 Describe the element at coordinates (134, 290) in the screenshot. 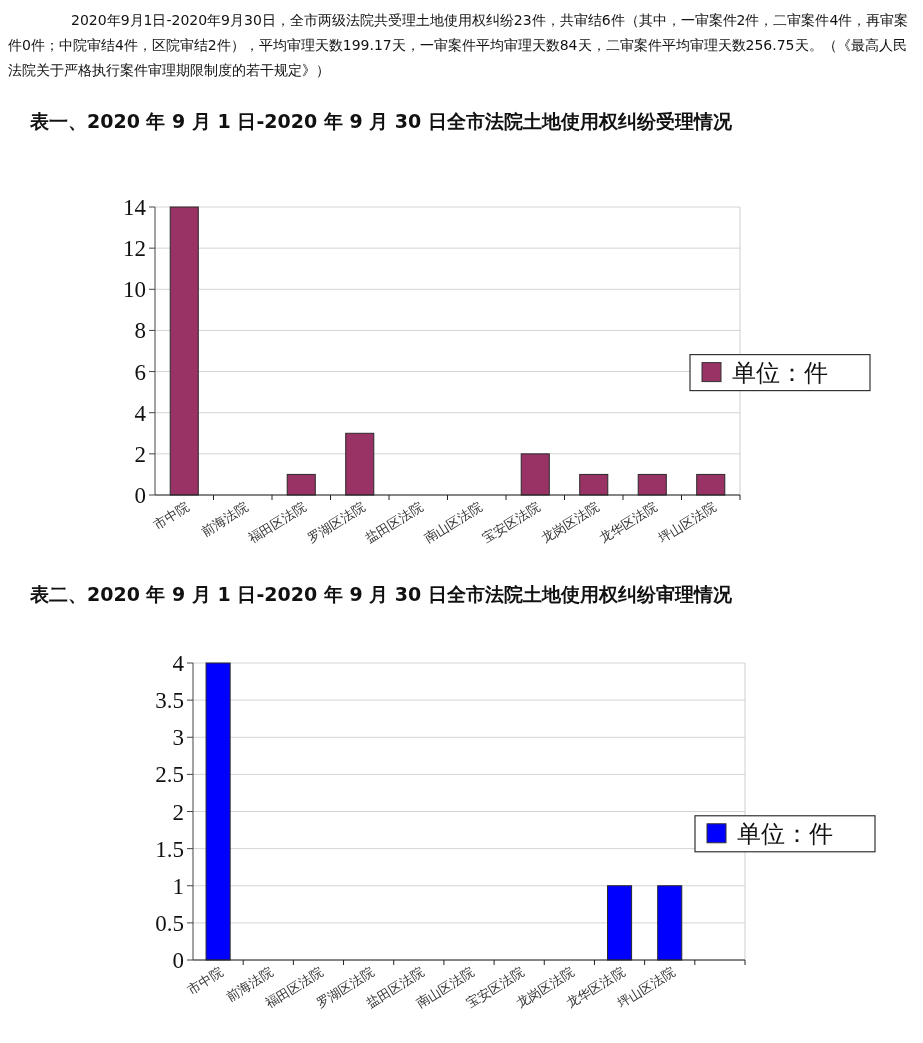

I see `y-tick-label: 10` at that location.